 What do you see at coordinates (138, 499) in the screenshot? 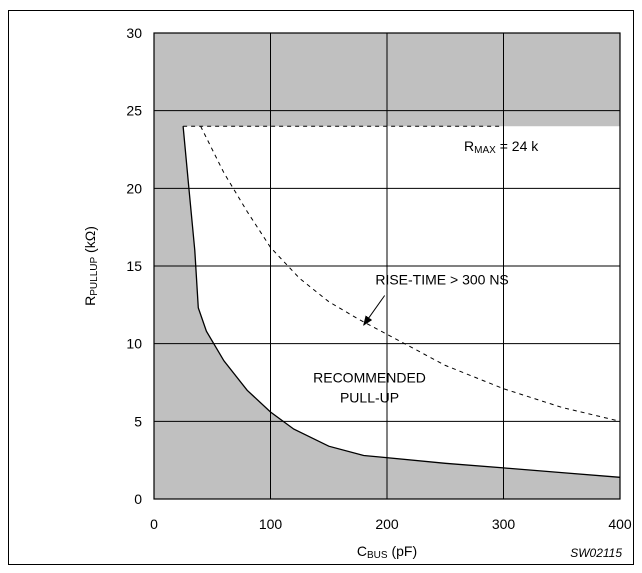
I see `y-tick-label-0: 0` at bounding box center [138, 499].